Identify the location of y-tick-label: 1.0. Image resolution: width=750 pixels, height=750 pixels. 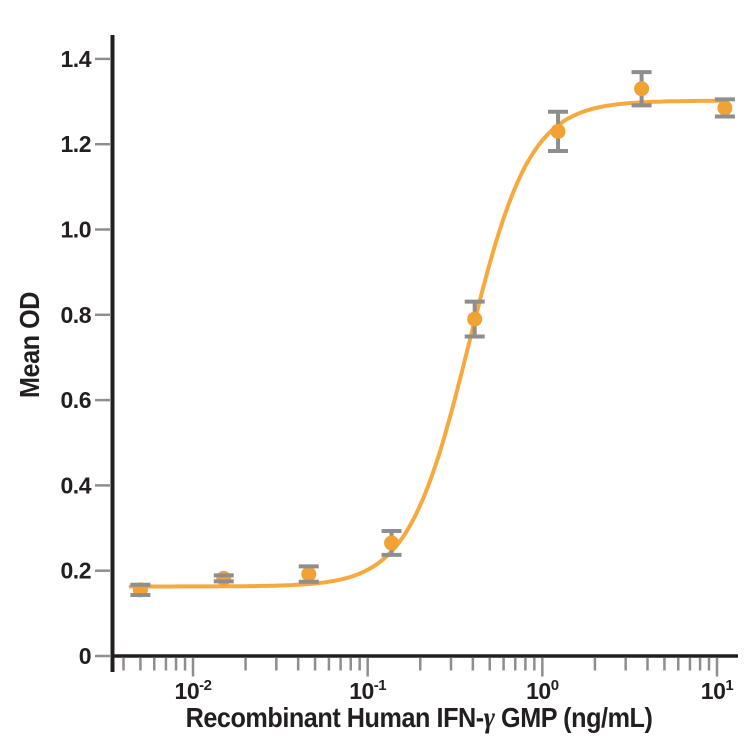
(76, 230).